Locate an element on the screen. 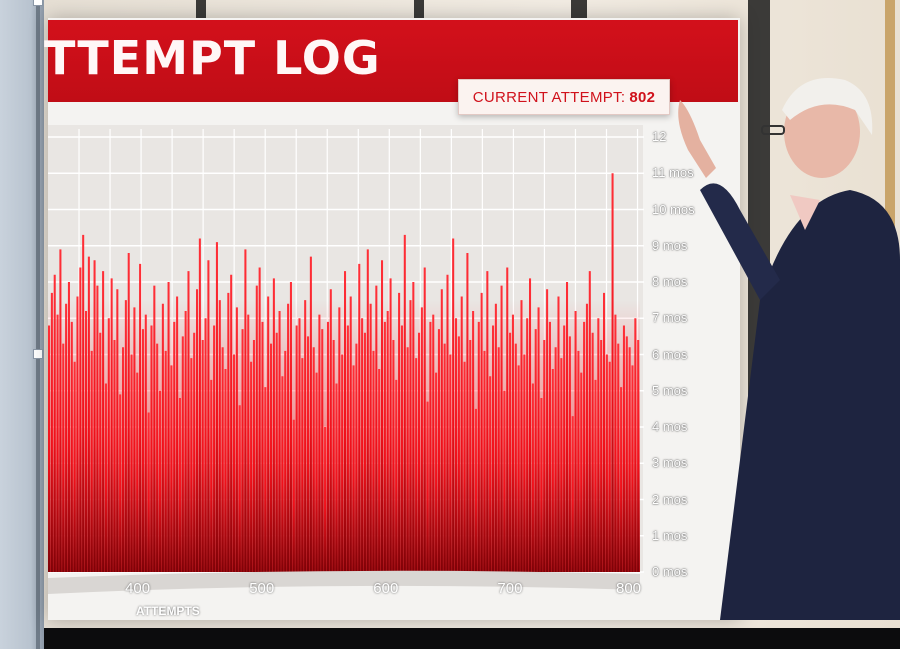 The height and width of the screenshot is (649, 900). x-tick-label: 500 is located at coordinates (262, 588).